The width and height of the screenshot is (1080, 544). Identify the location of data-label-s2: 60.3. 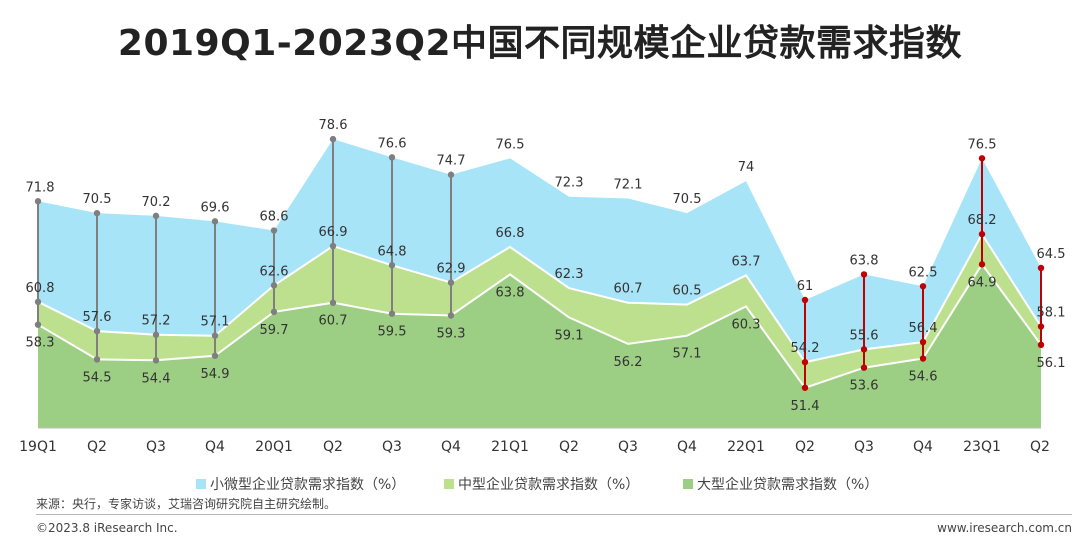
(746, 324).